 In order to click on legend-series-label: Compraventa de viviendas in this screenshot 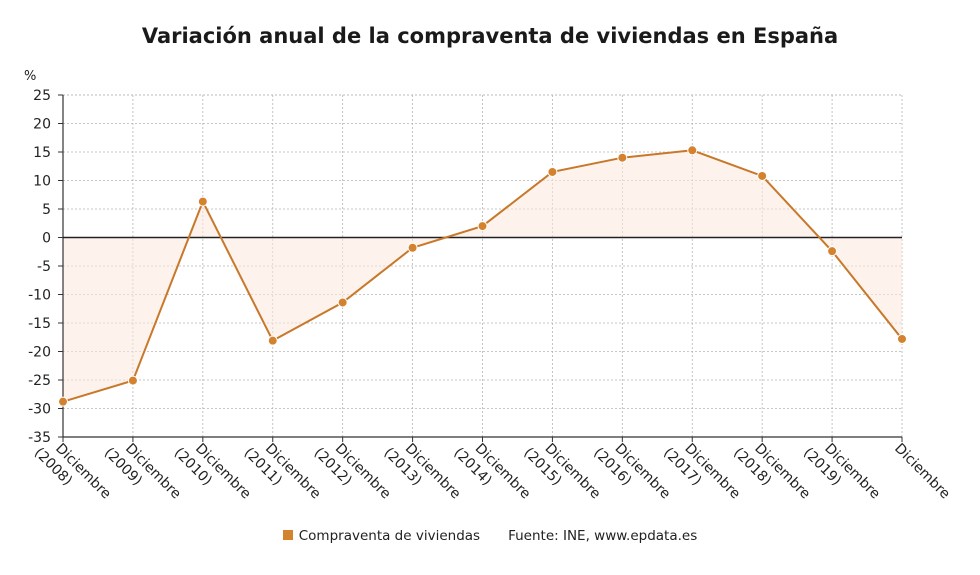, I will do `click(389, 536)`.